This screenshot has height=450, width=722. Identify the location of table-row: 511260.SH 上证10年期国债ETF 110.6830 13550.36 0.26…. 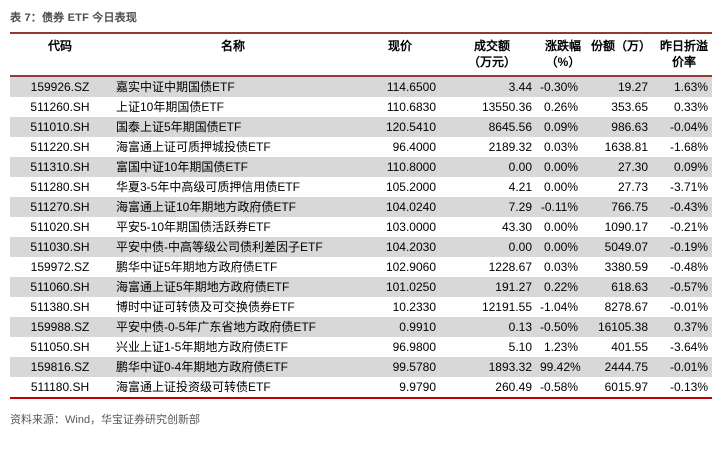
(361, 107).